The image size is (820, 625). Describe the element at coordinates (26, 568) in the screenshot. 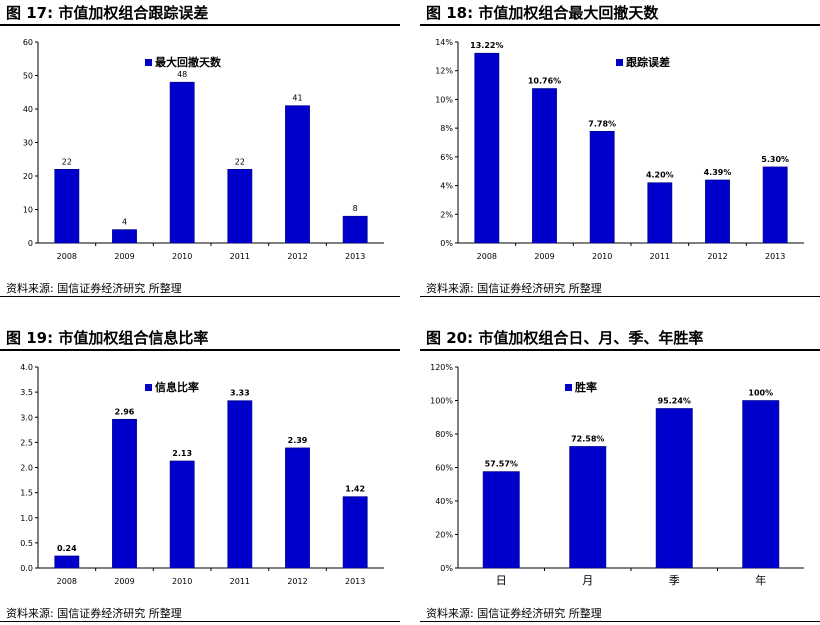

I see `y-tick-label: 0.0` at that location.